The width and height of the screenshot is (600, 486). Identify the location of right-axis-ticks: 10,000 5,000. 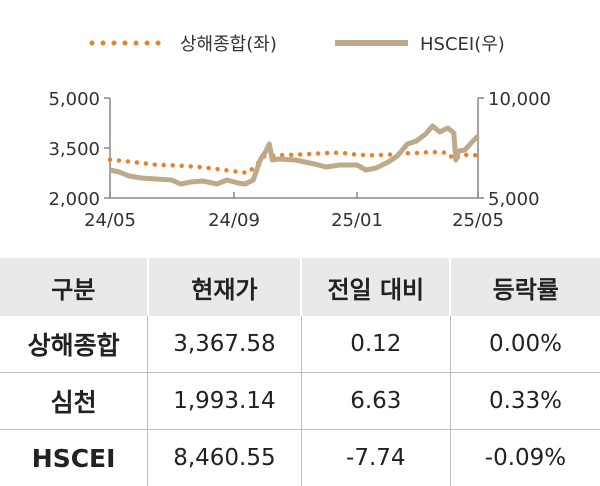
(514, 149).